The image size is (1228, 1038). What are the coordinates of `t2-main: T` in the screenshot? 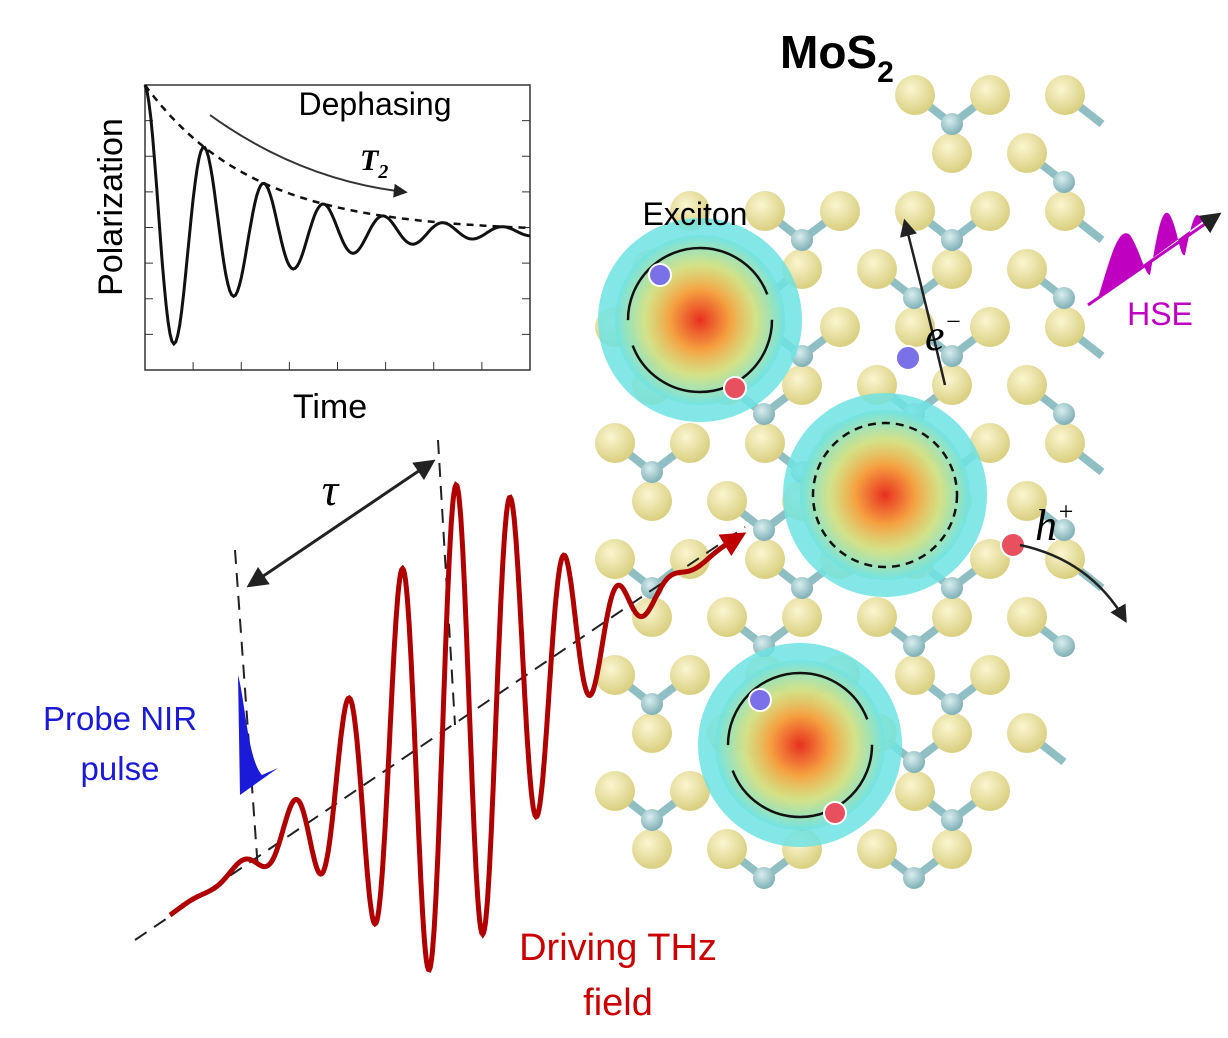 It's located at (370, 160).